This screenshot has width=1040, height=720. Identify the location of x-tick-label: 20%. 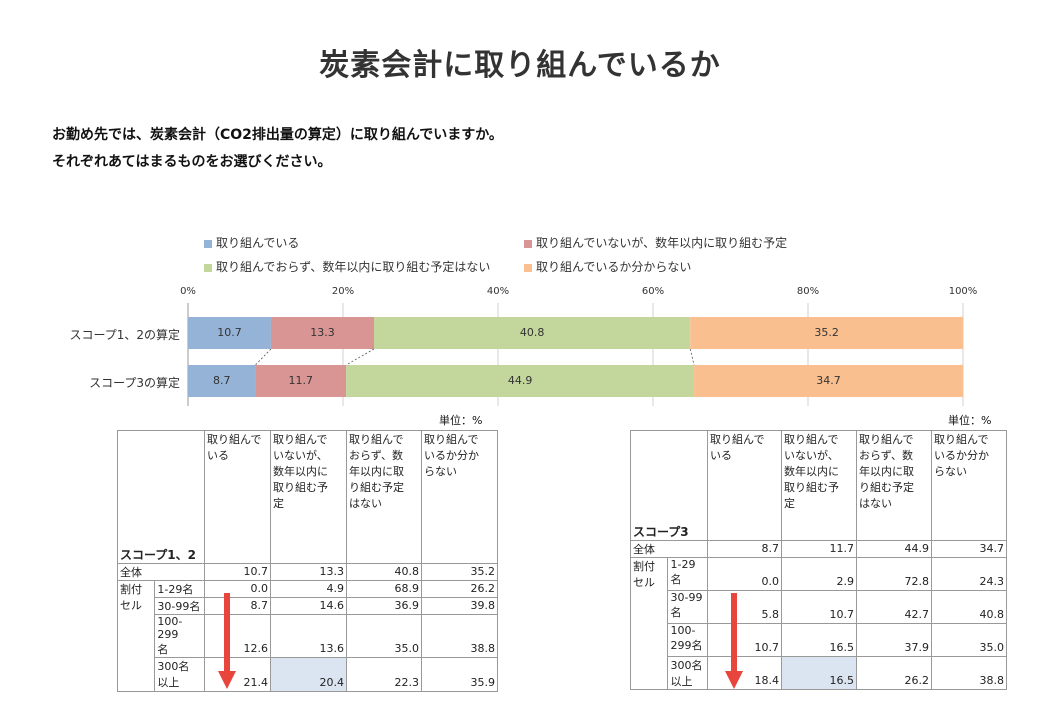
(343, 291).